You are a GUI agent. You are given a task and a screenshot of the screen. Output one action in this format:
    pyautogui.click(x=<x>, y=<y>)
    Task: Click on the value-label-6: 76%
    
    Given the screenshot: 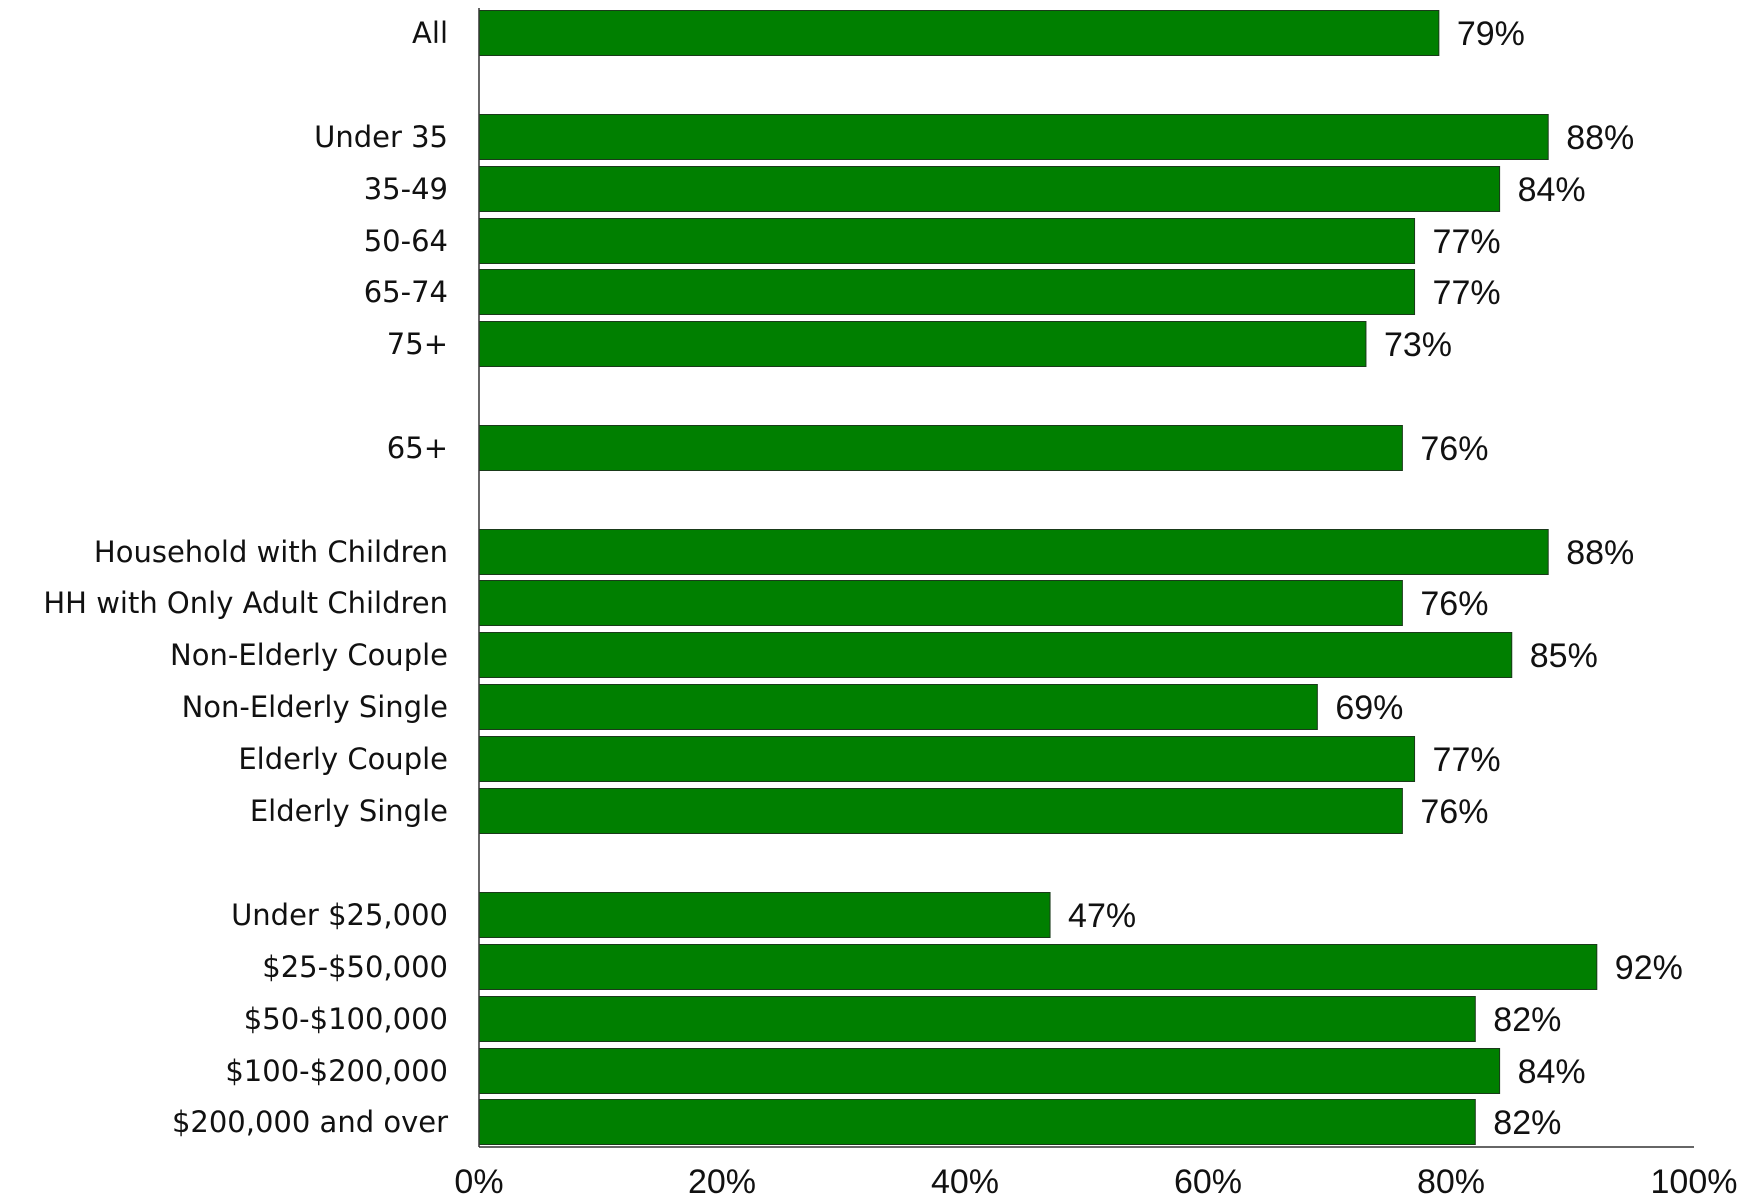 What is the action you would take?
    pyautogui.click(x=1454, y=449)
    